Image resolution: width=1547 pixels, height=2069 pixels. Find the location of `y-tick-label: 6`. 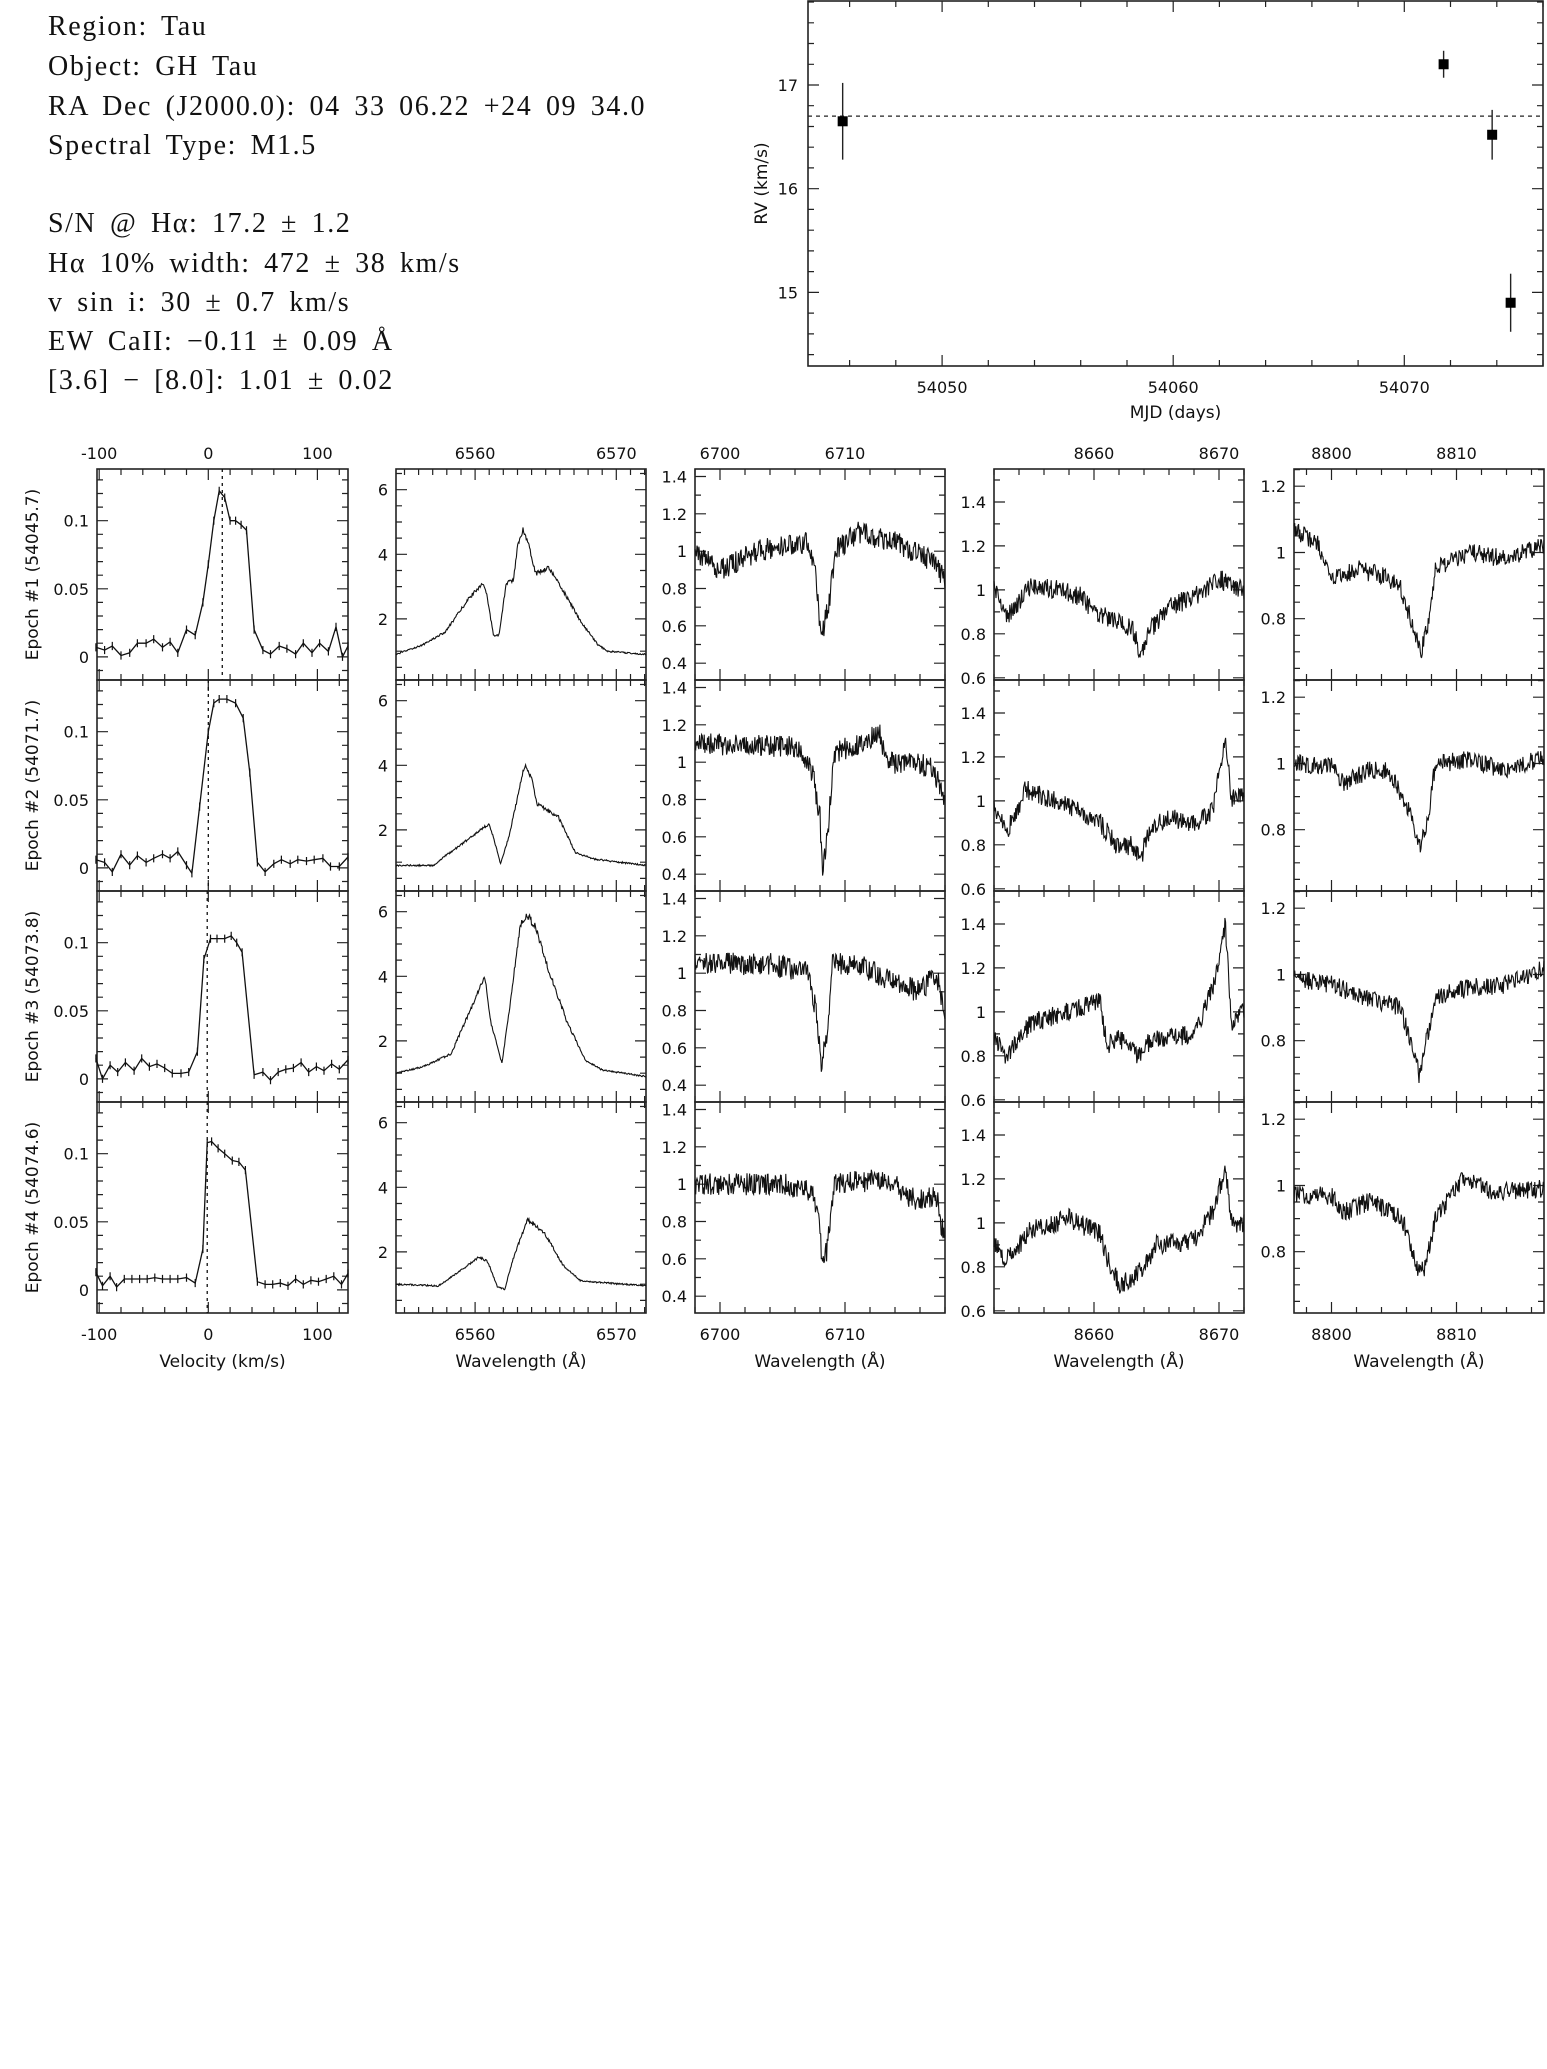

y-tick-label: 6 is located at coordinates (383, 701).